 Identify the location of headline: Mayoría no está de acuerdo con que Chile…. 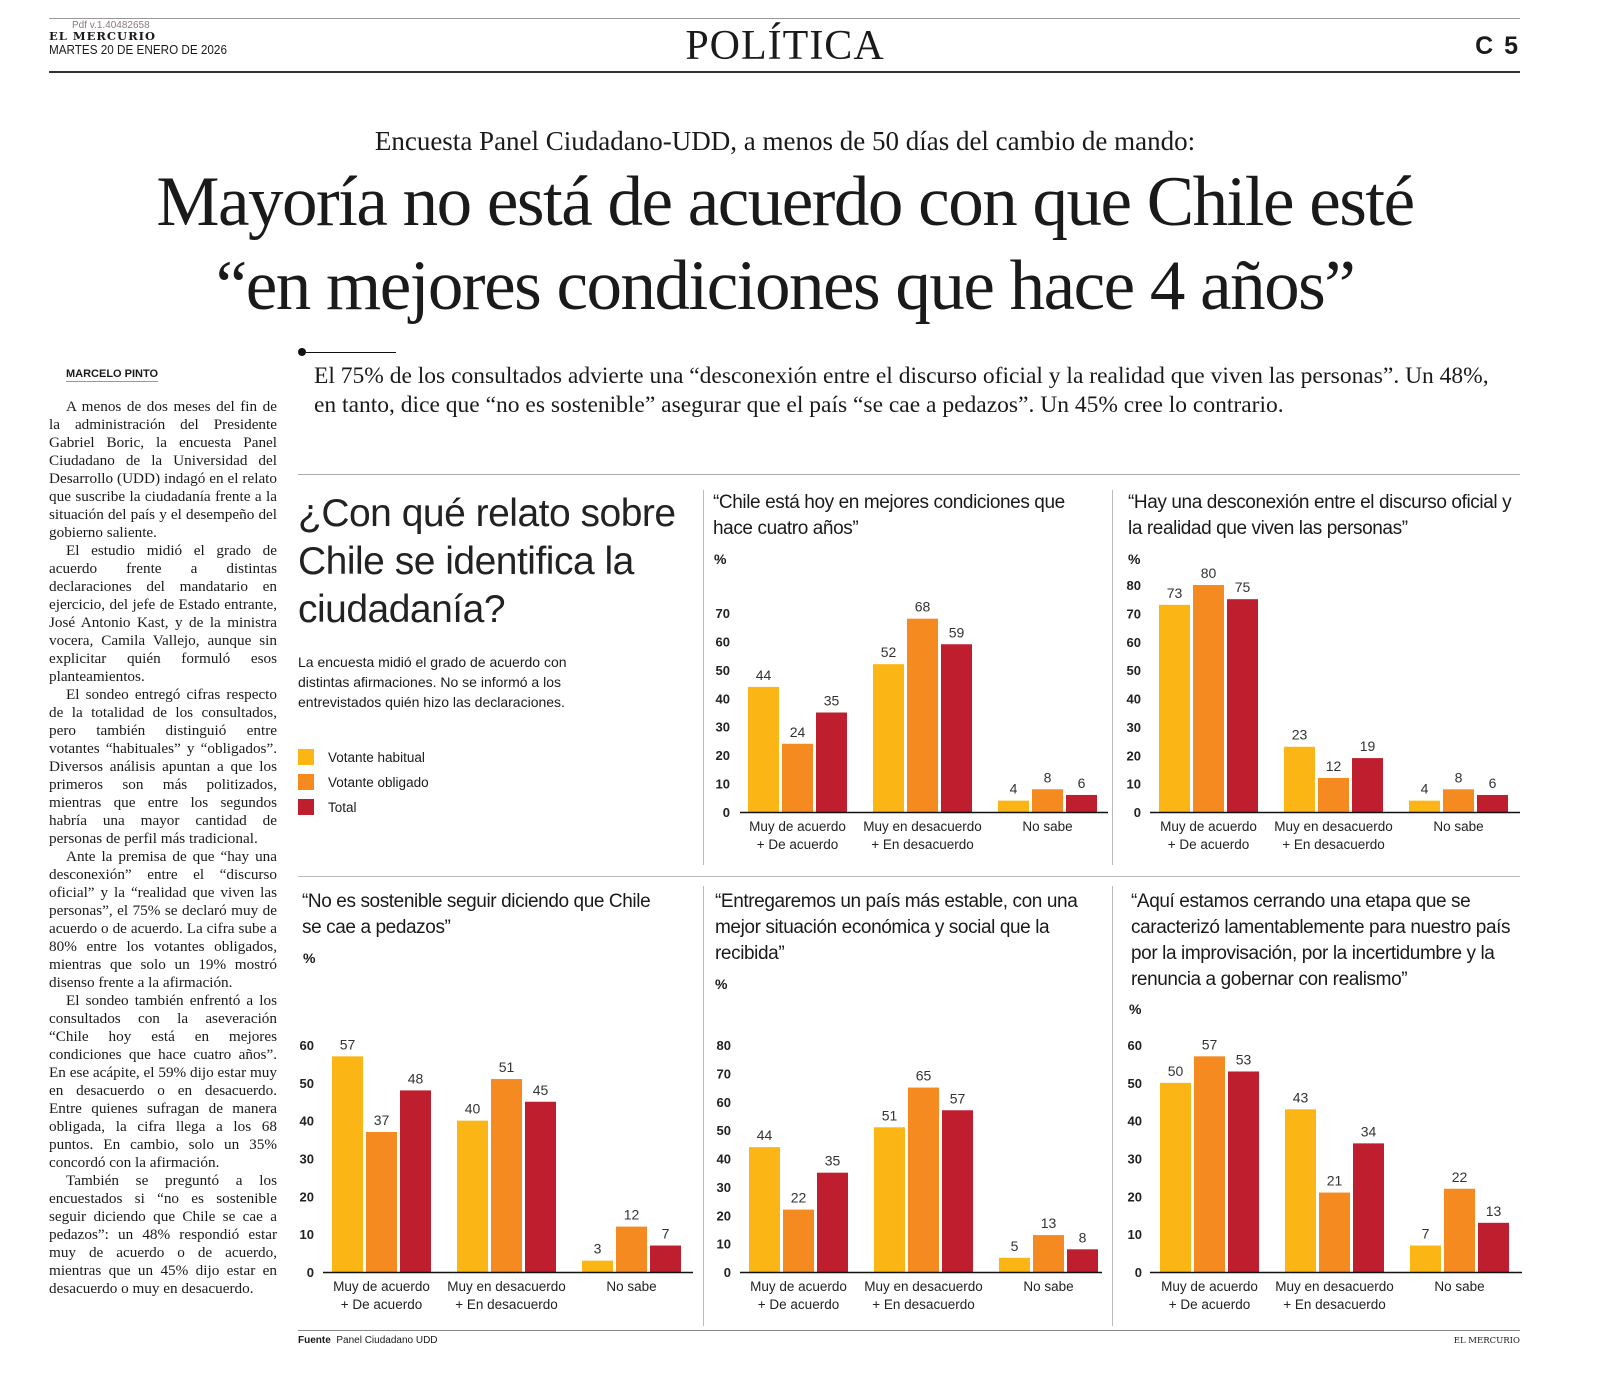
(785, 244).